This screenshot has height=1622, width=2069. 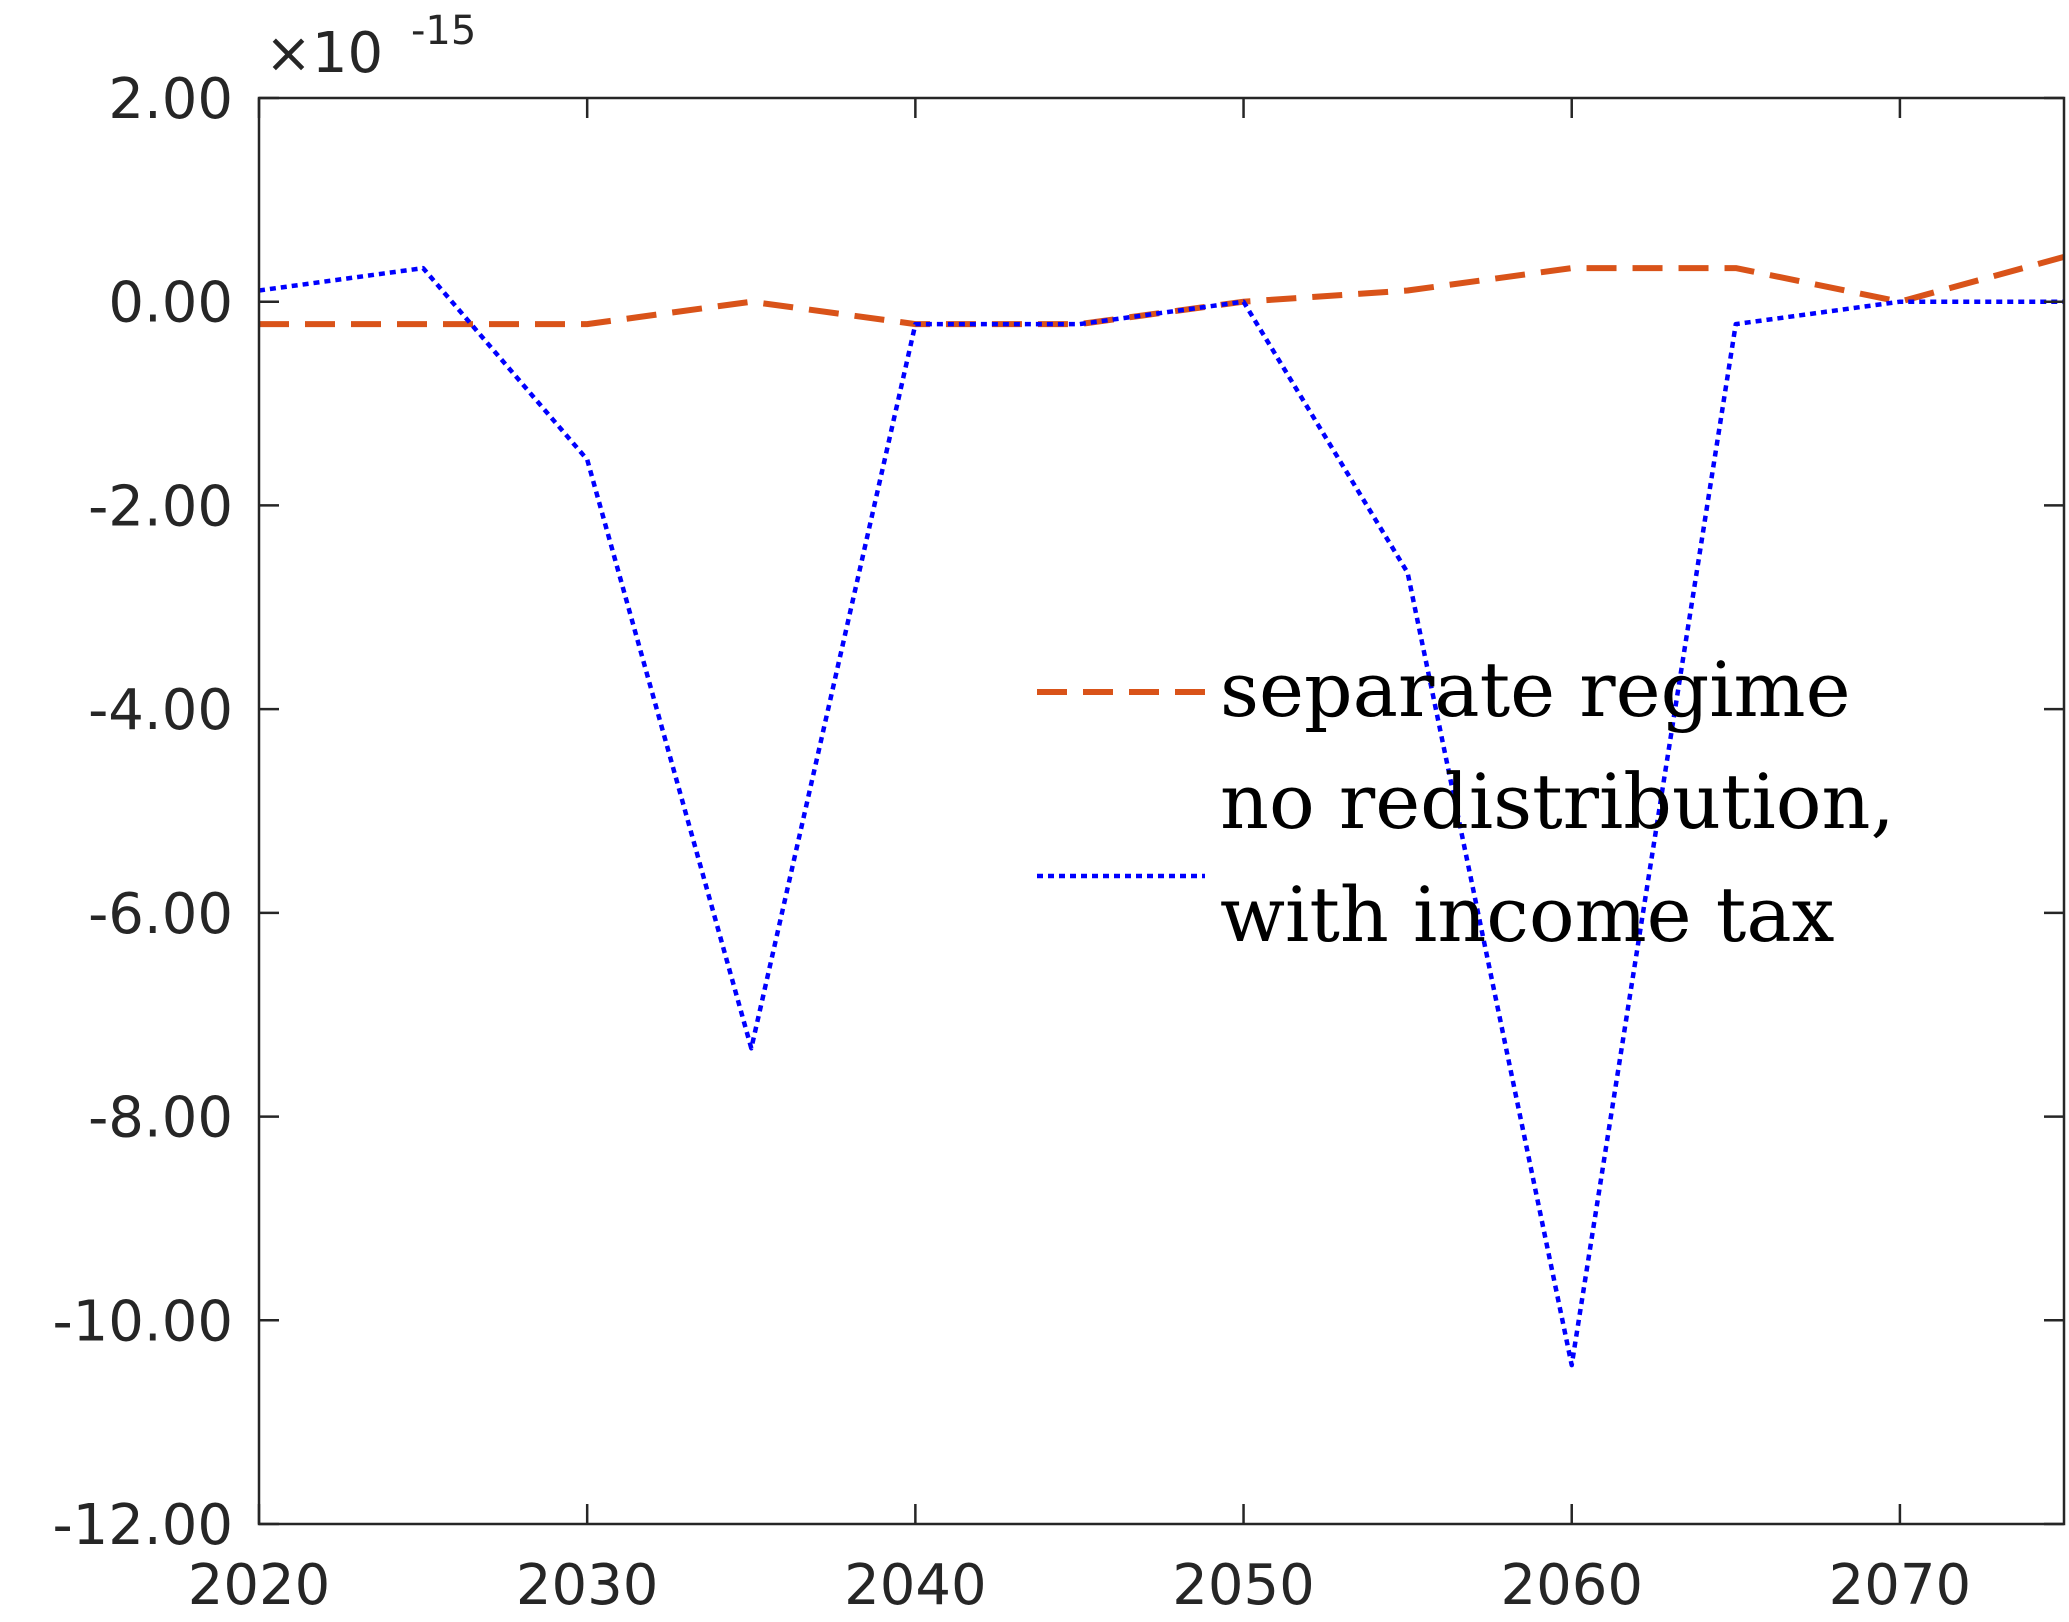 What do you see at coordinates (1571, 1585) in the screenshot?
I see `x-tick-label: 2060` at bounding box center [1571, 1585].